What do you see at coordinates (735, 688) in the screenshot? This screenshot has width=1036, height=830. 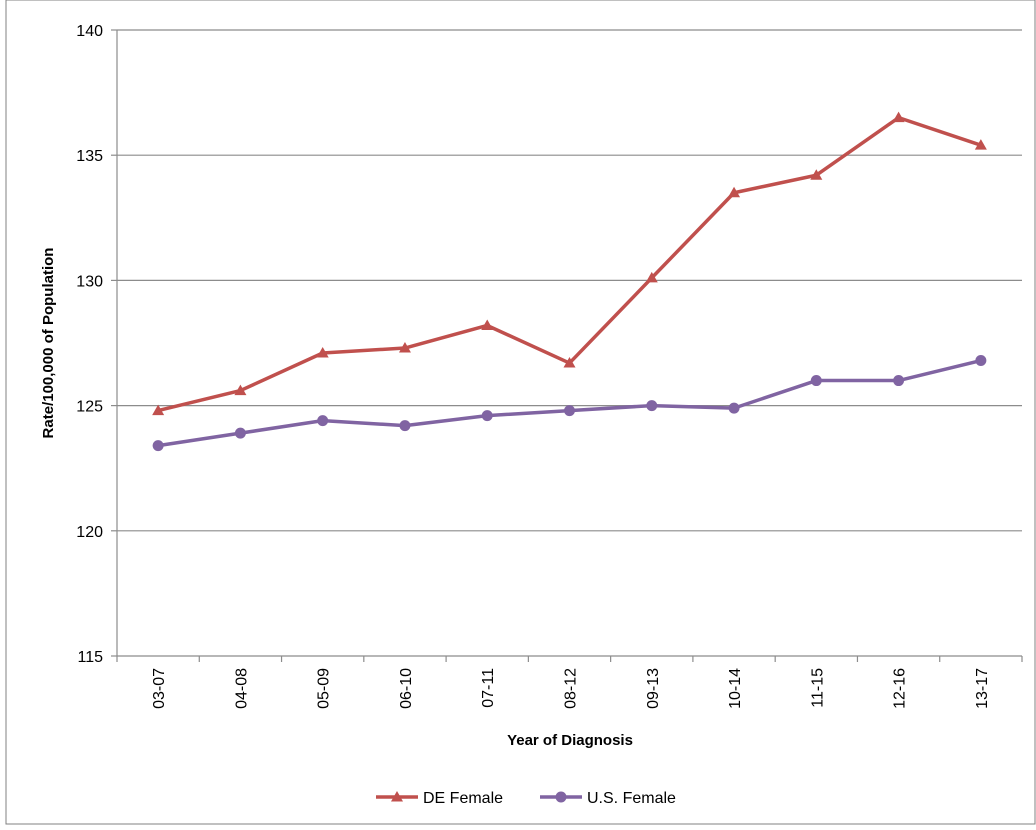 I see `x-tick-label: 10-14` at bounding box center [735, 688].